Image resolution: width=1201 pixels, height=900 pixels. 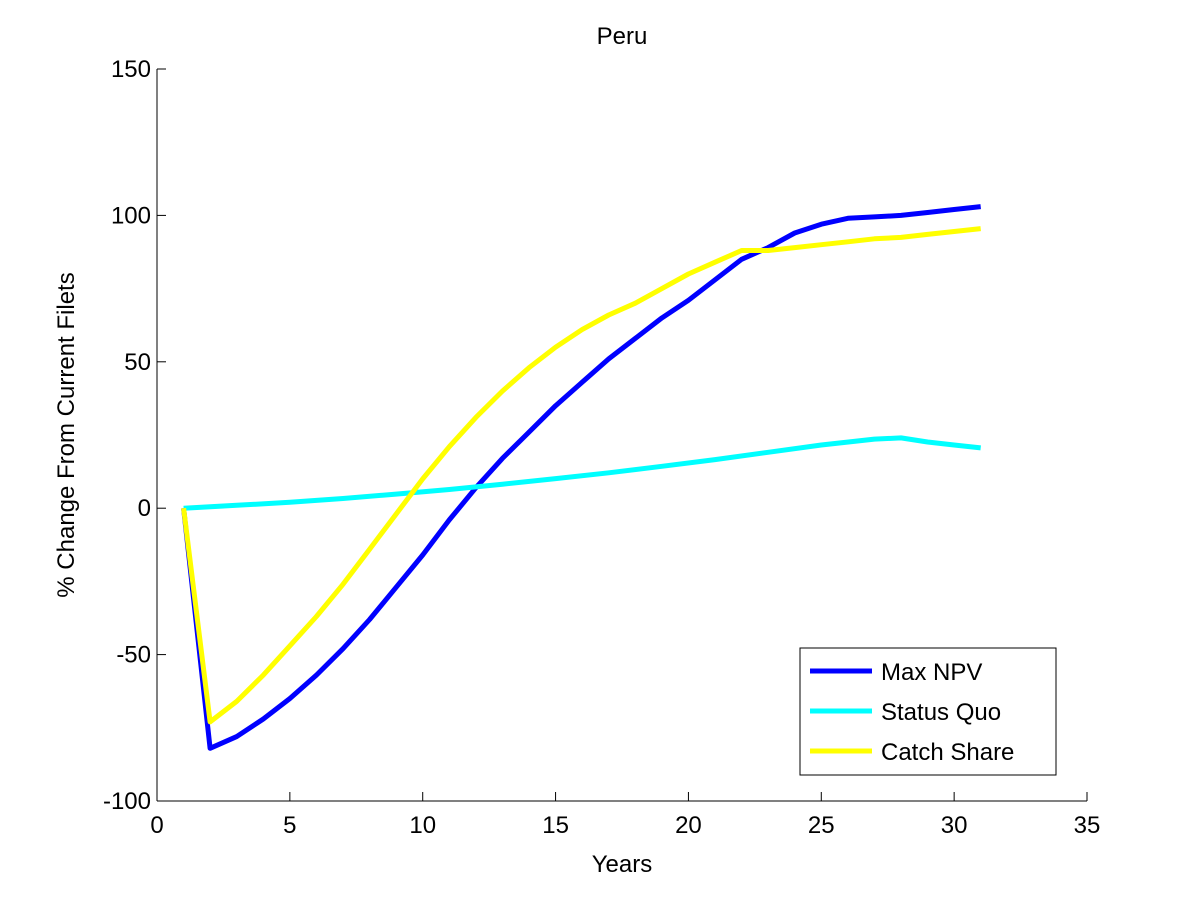 I want to click on y-tick-label: 100, so click(x=131, y=215).